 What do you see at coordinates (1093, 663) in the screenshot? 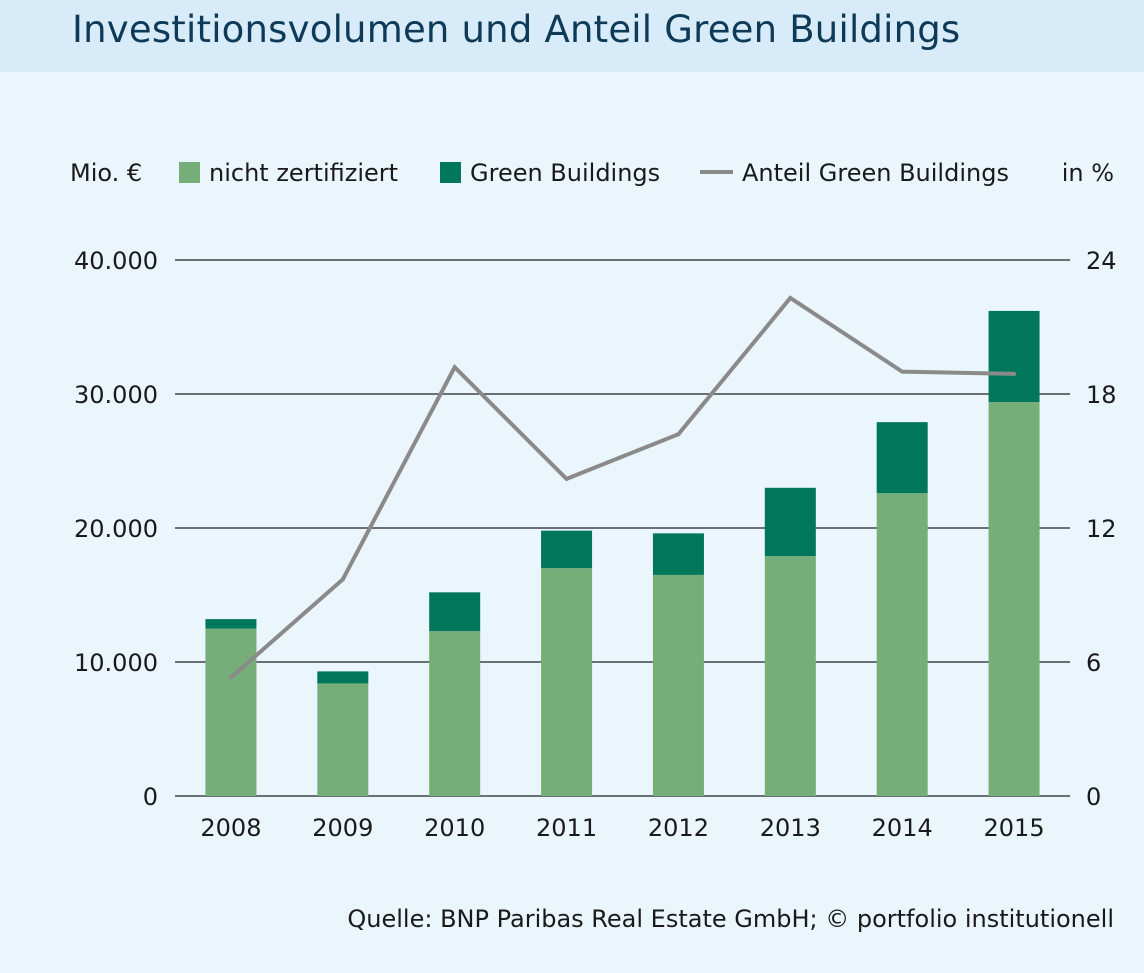
I see `y2-axis-tick-label: 6` at bounding box center [1093, 663].